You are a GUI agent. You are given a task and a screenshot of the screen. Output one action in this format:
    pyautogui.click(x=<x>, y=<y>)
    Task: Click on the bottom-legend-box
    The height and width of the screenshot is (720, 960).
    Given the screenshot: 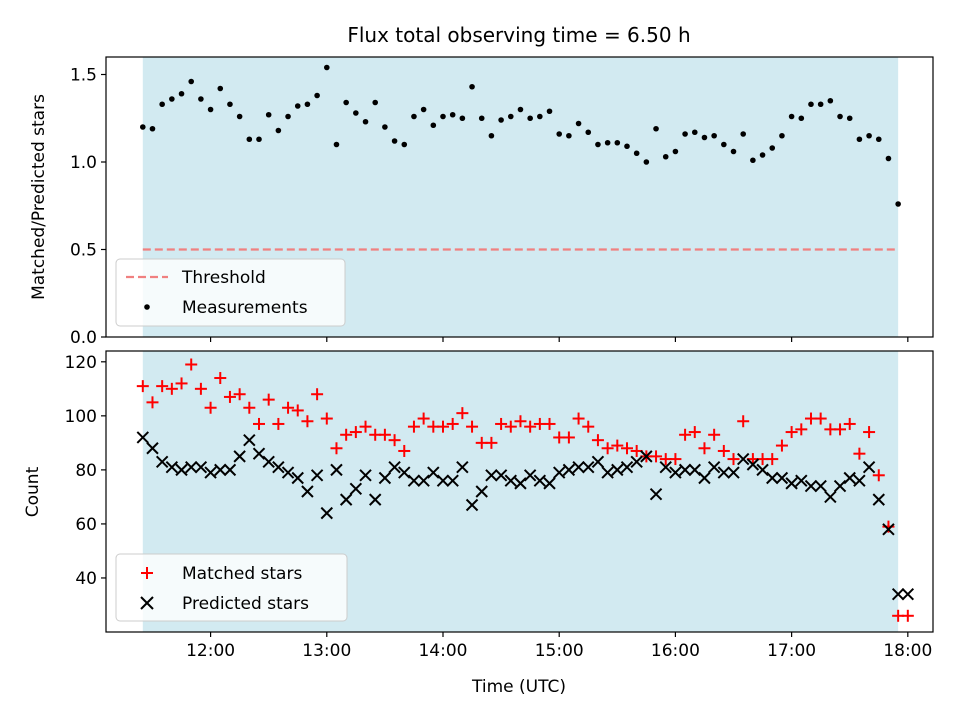 What is the action you would take?
    pyautogui.click(x=231, y=587)
    